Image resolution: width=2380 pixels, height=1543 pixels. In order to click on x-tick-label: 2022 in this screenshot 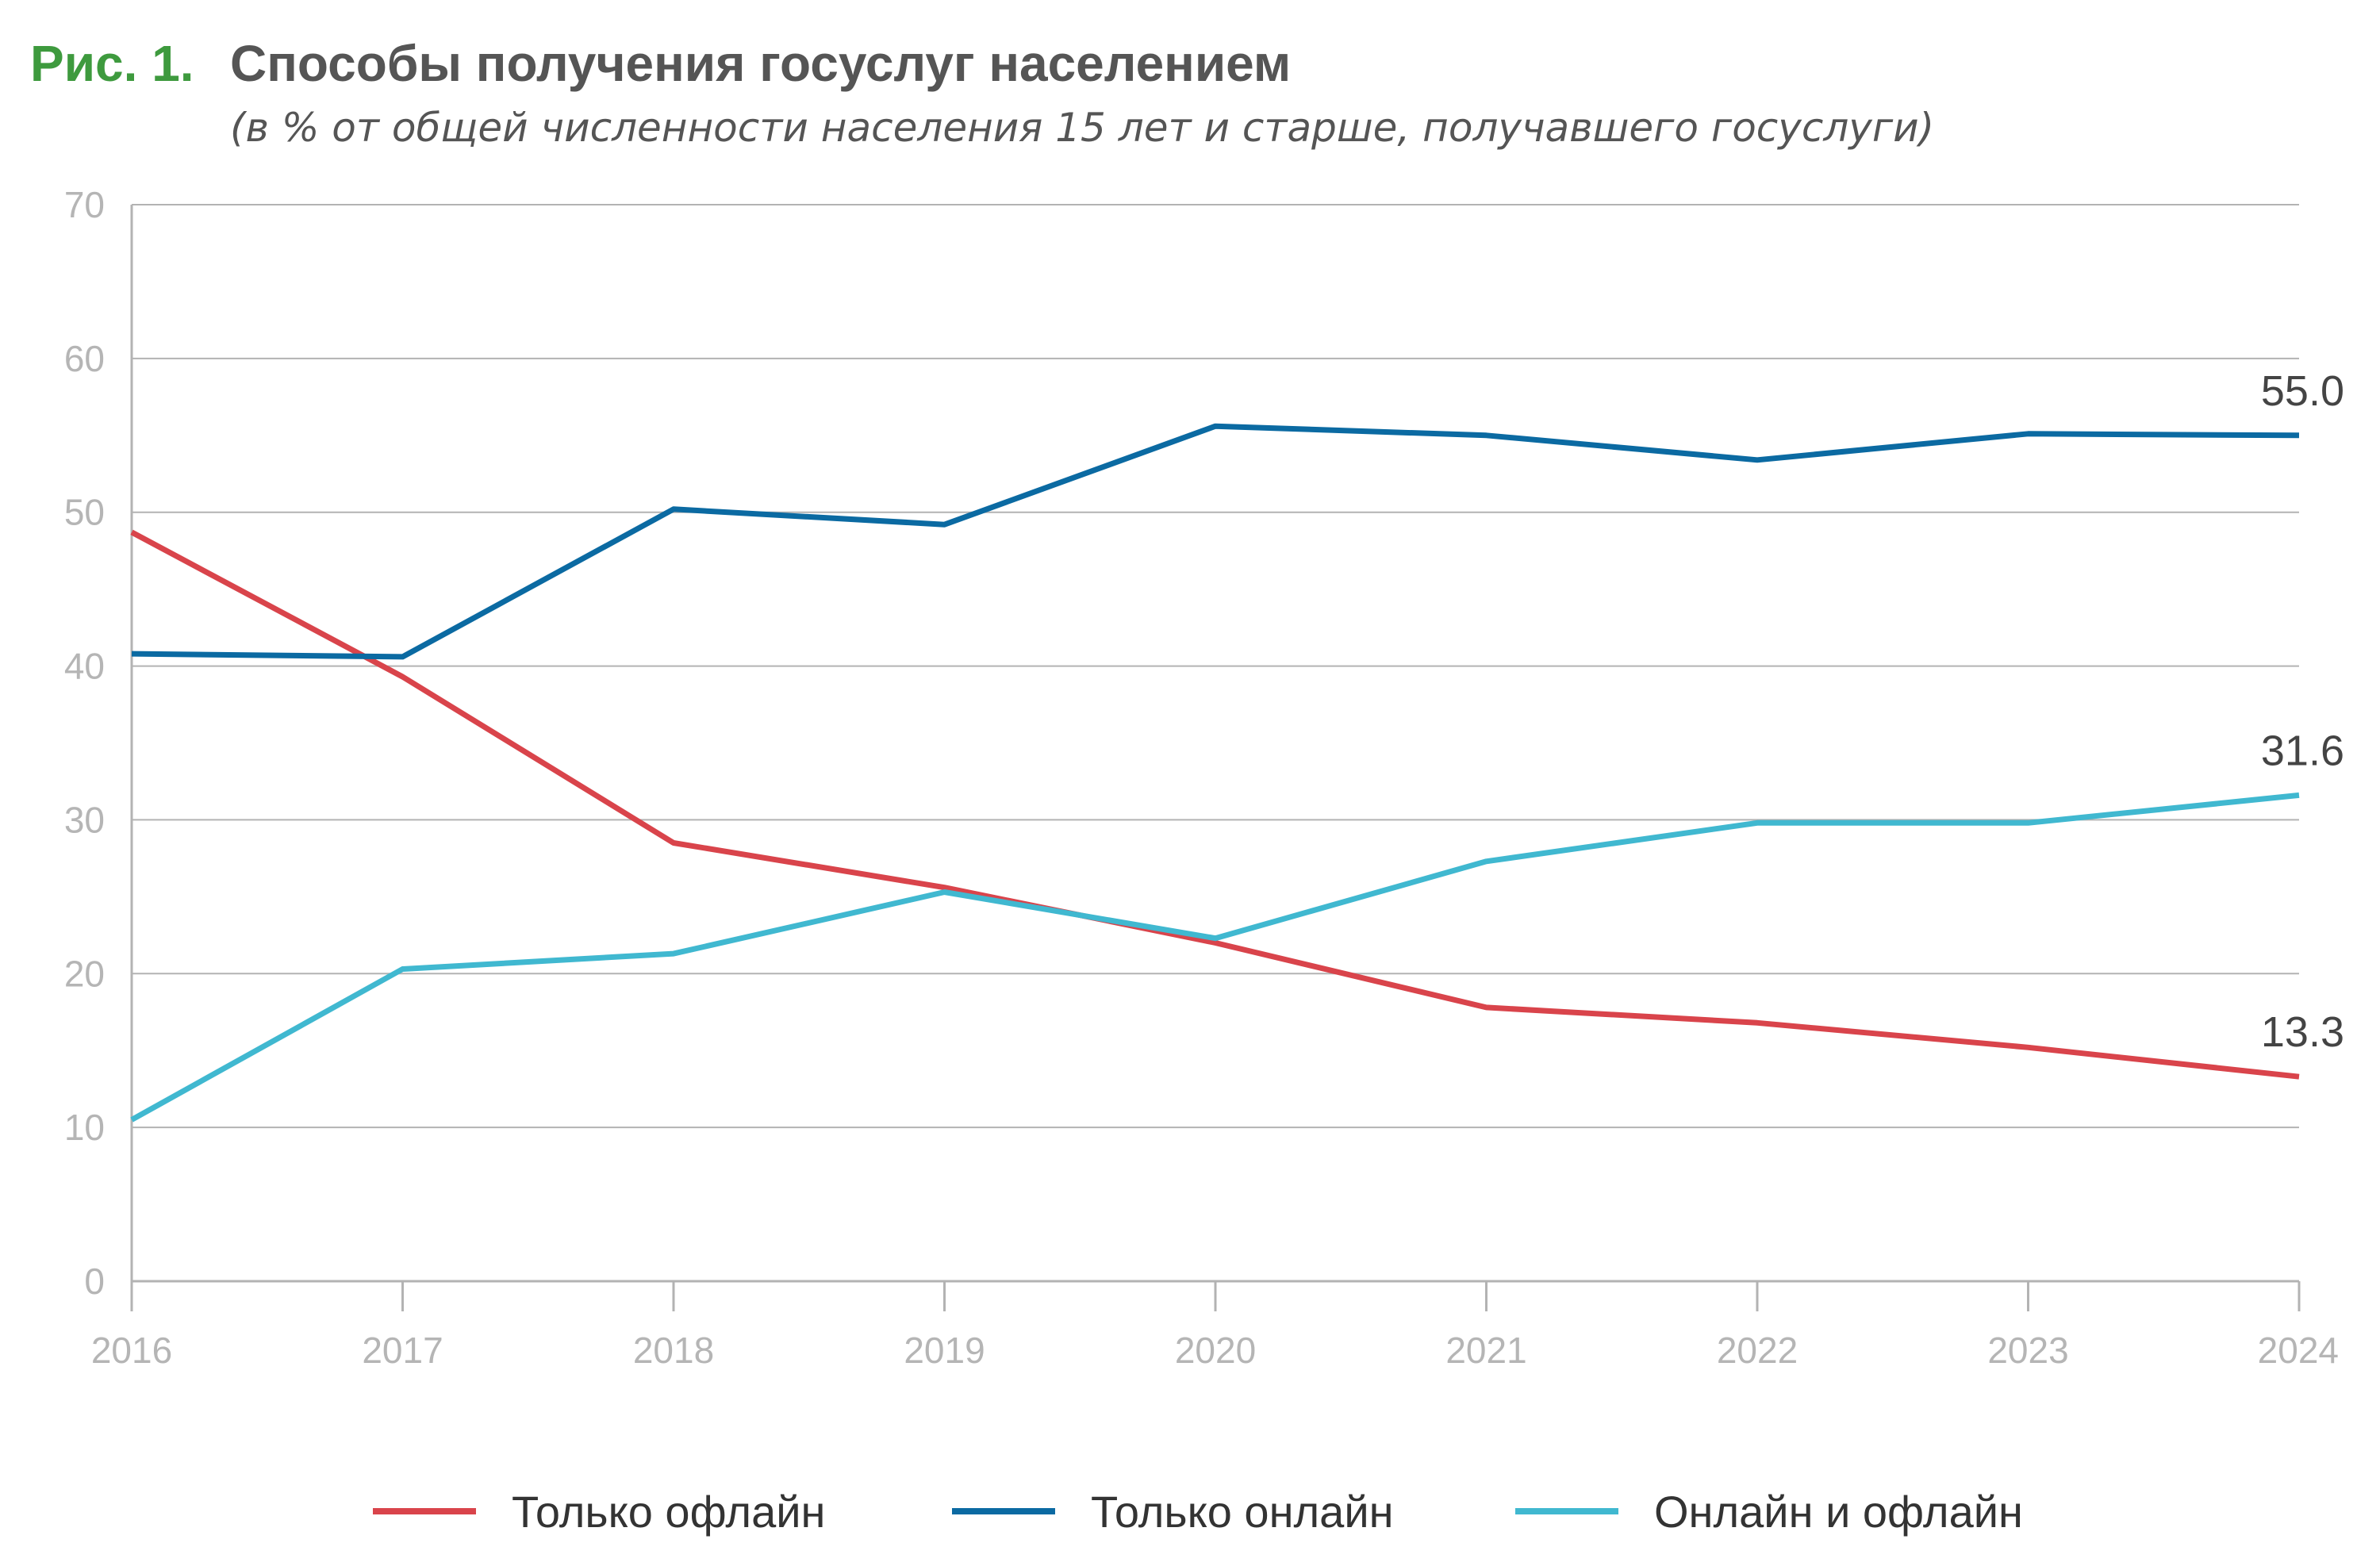, I will do `click(1757, 1350)`.